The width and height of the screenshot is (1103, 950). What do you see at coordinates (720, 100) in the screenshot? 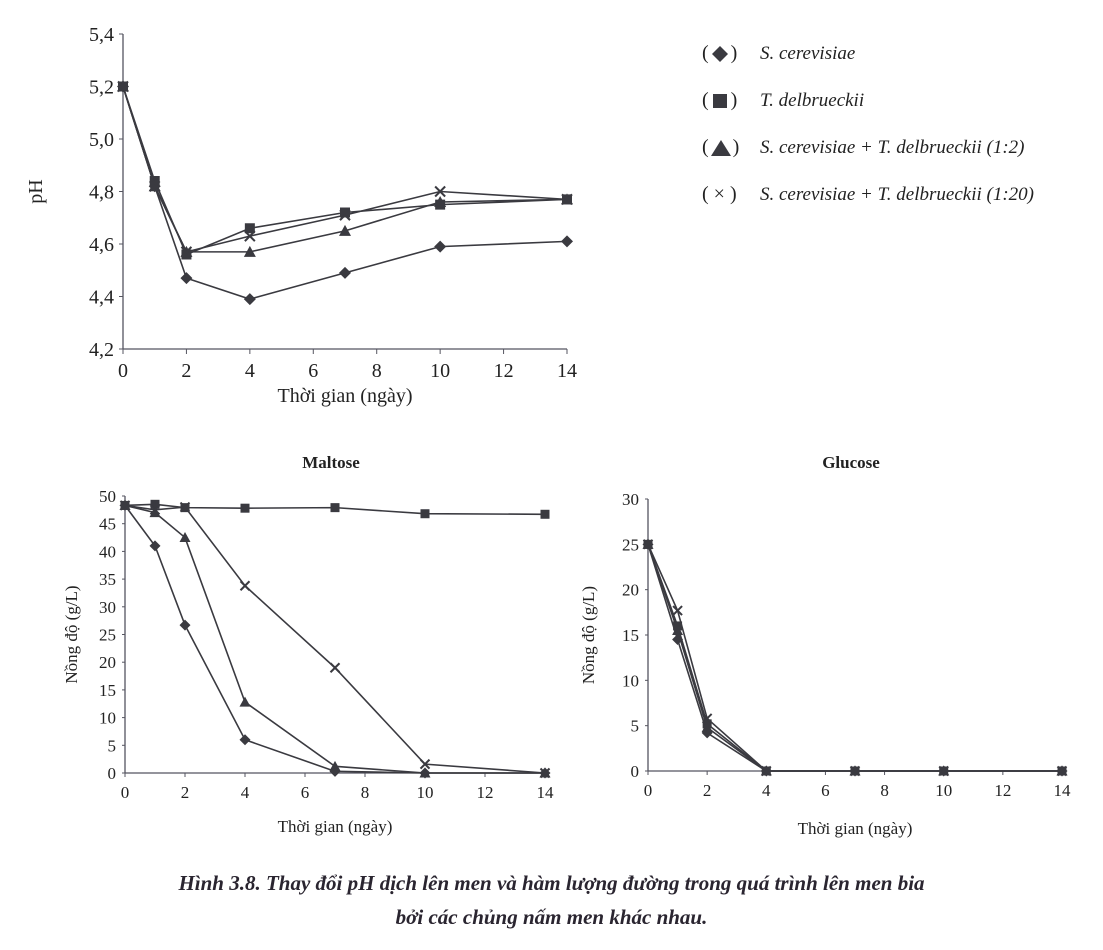
I see `square-marker-icon: ()` at bounding box center [720, 100].